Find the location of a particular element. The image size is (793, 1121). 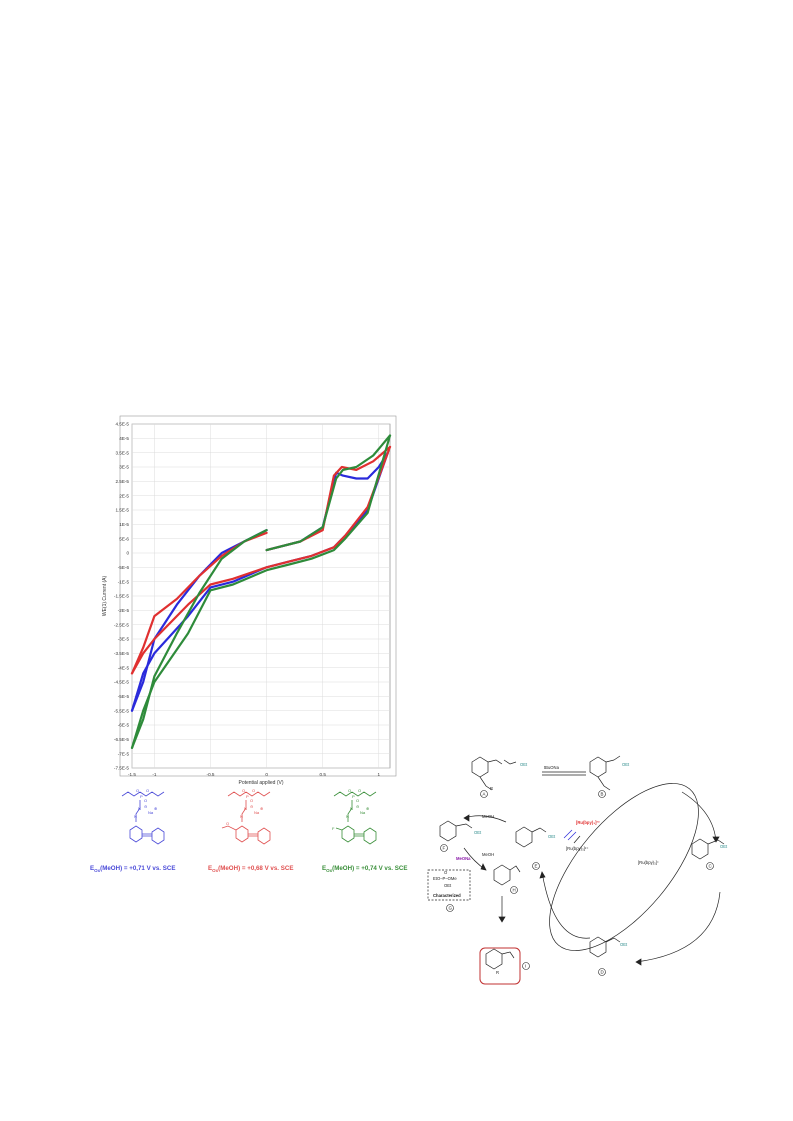

blue-o-atom-1: O is located at coordinates (137, 790).